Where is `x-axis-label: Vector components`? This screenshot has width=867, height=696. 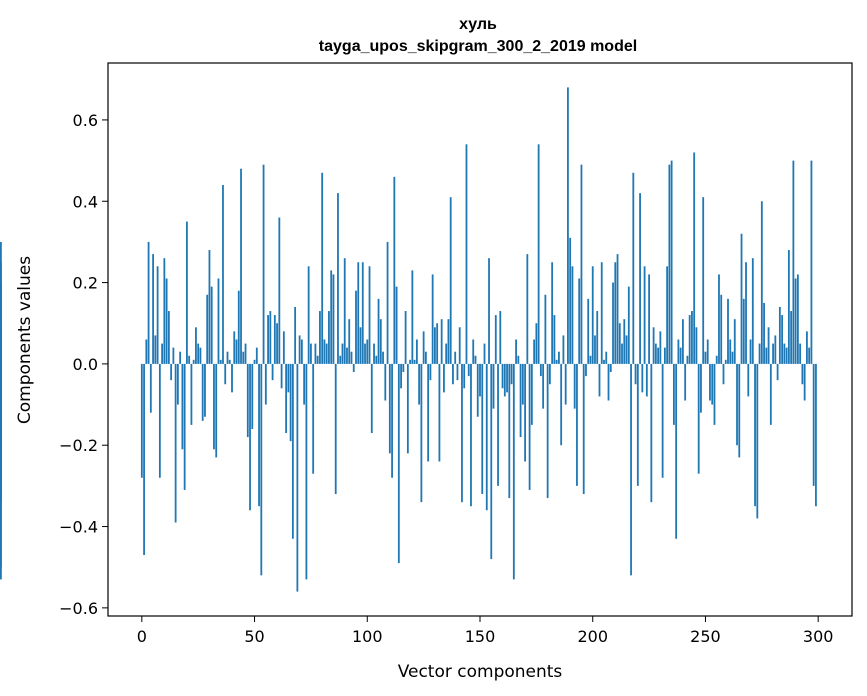
x-axis-label: Vector components is located at coordinates (480, 672).